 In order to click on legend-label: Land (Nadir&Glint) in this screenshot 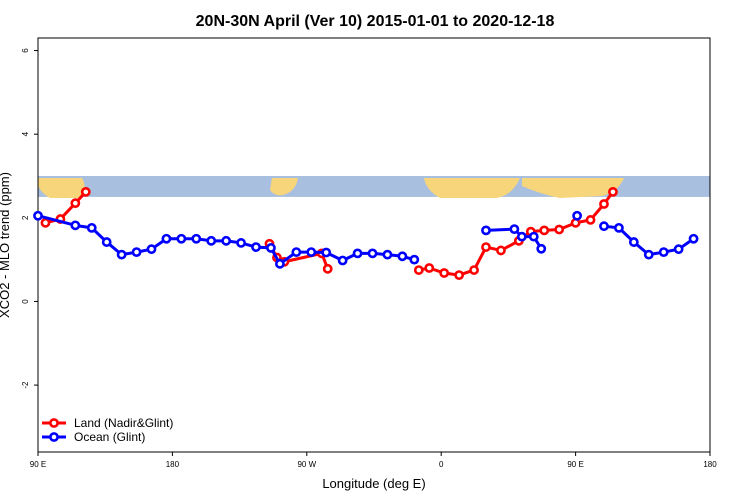, I will do `click(123, 423)`.